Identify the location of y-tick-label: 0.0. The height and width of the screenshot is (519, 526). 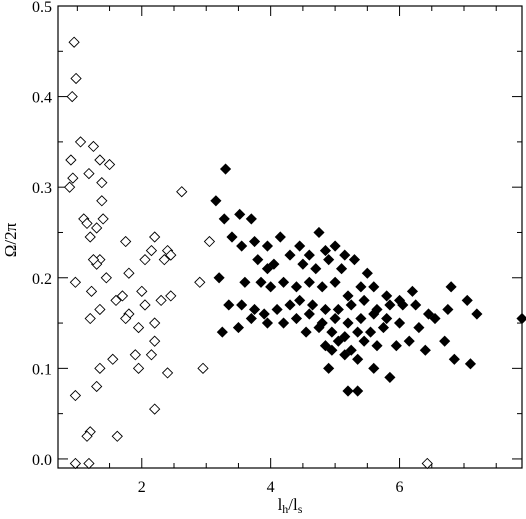
(42, 460).